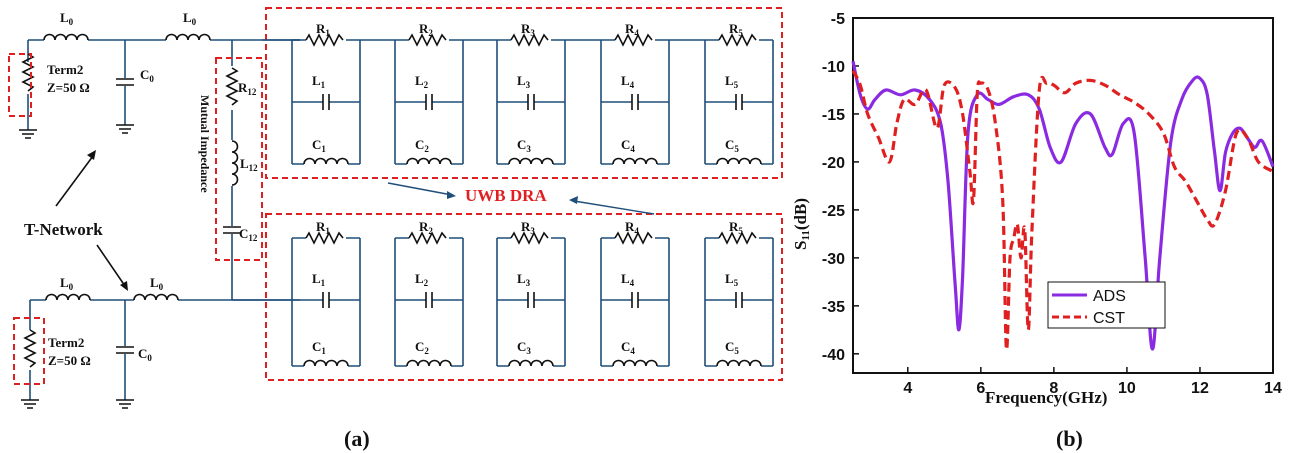 The height and width of the screenshot is (453, 1298). What do you see at coordinates (63, 229) in the screenshot?
I see `t-network-label: T-Network` at bounding box center [63, 229].